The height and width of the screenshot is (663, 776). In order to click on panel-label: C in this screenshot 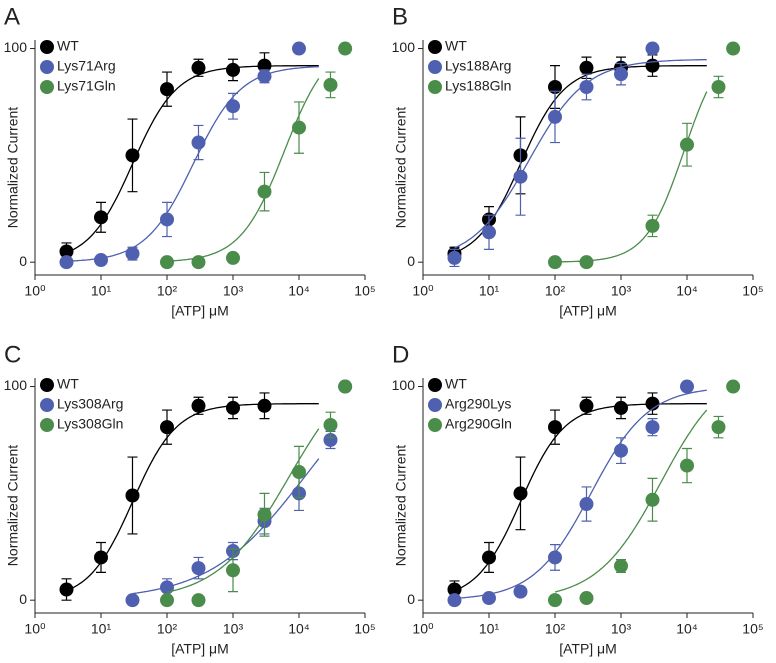, I will do `click(12, 354)`.